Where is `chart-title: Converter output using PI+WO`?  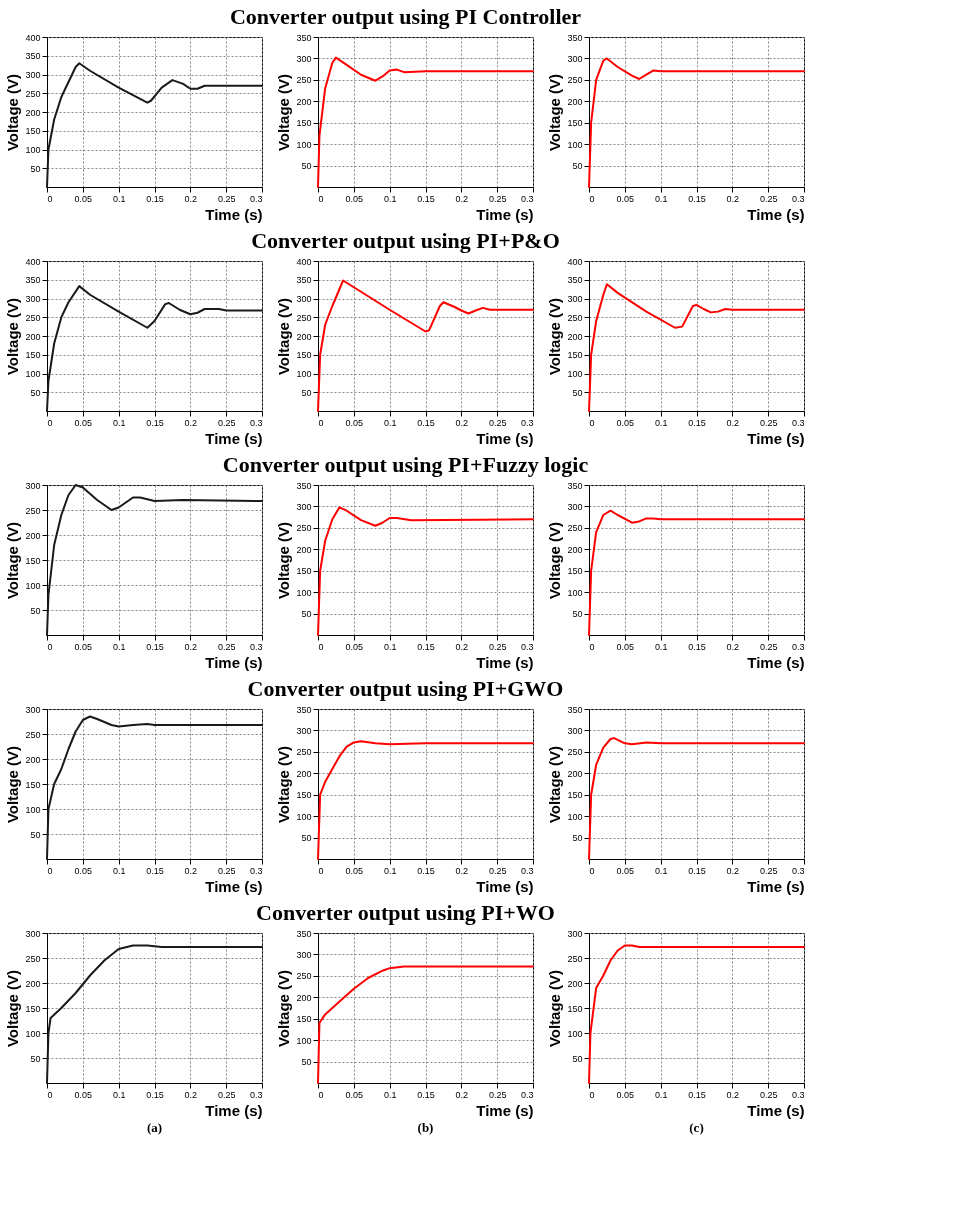 chart-title: Converter output using PI+WO is located at coordinates (405, 912).